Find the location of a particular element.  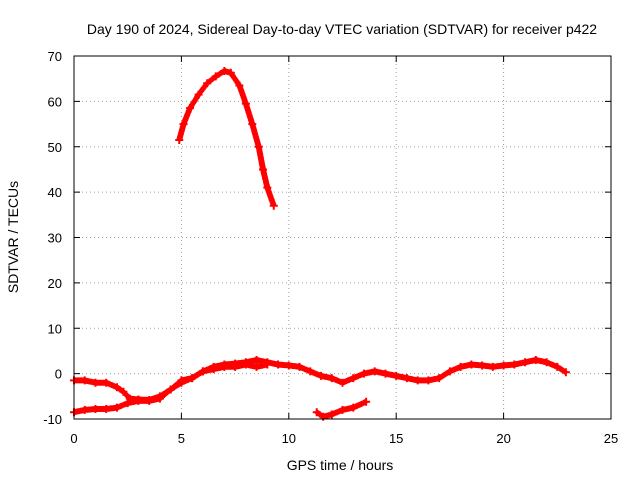

y-tick-label: 50 is located at coordinates (55, 147).